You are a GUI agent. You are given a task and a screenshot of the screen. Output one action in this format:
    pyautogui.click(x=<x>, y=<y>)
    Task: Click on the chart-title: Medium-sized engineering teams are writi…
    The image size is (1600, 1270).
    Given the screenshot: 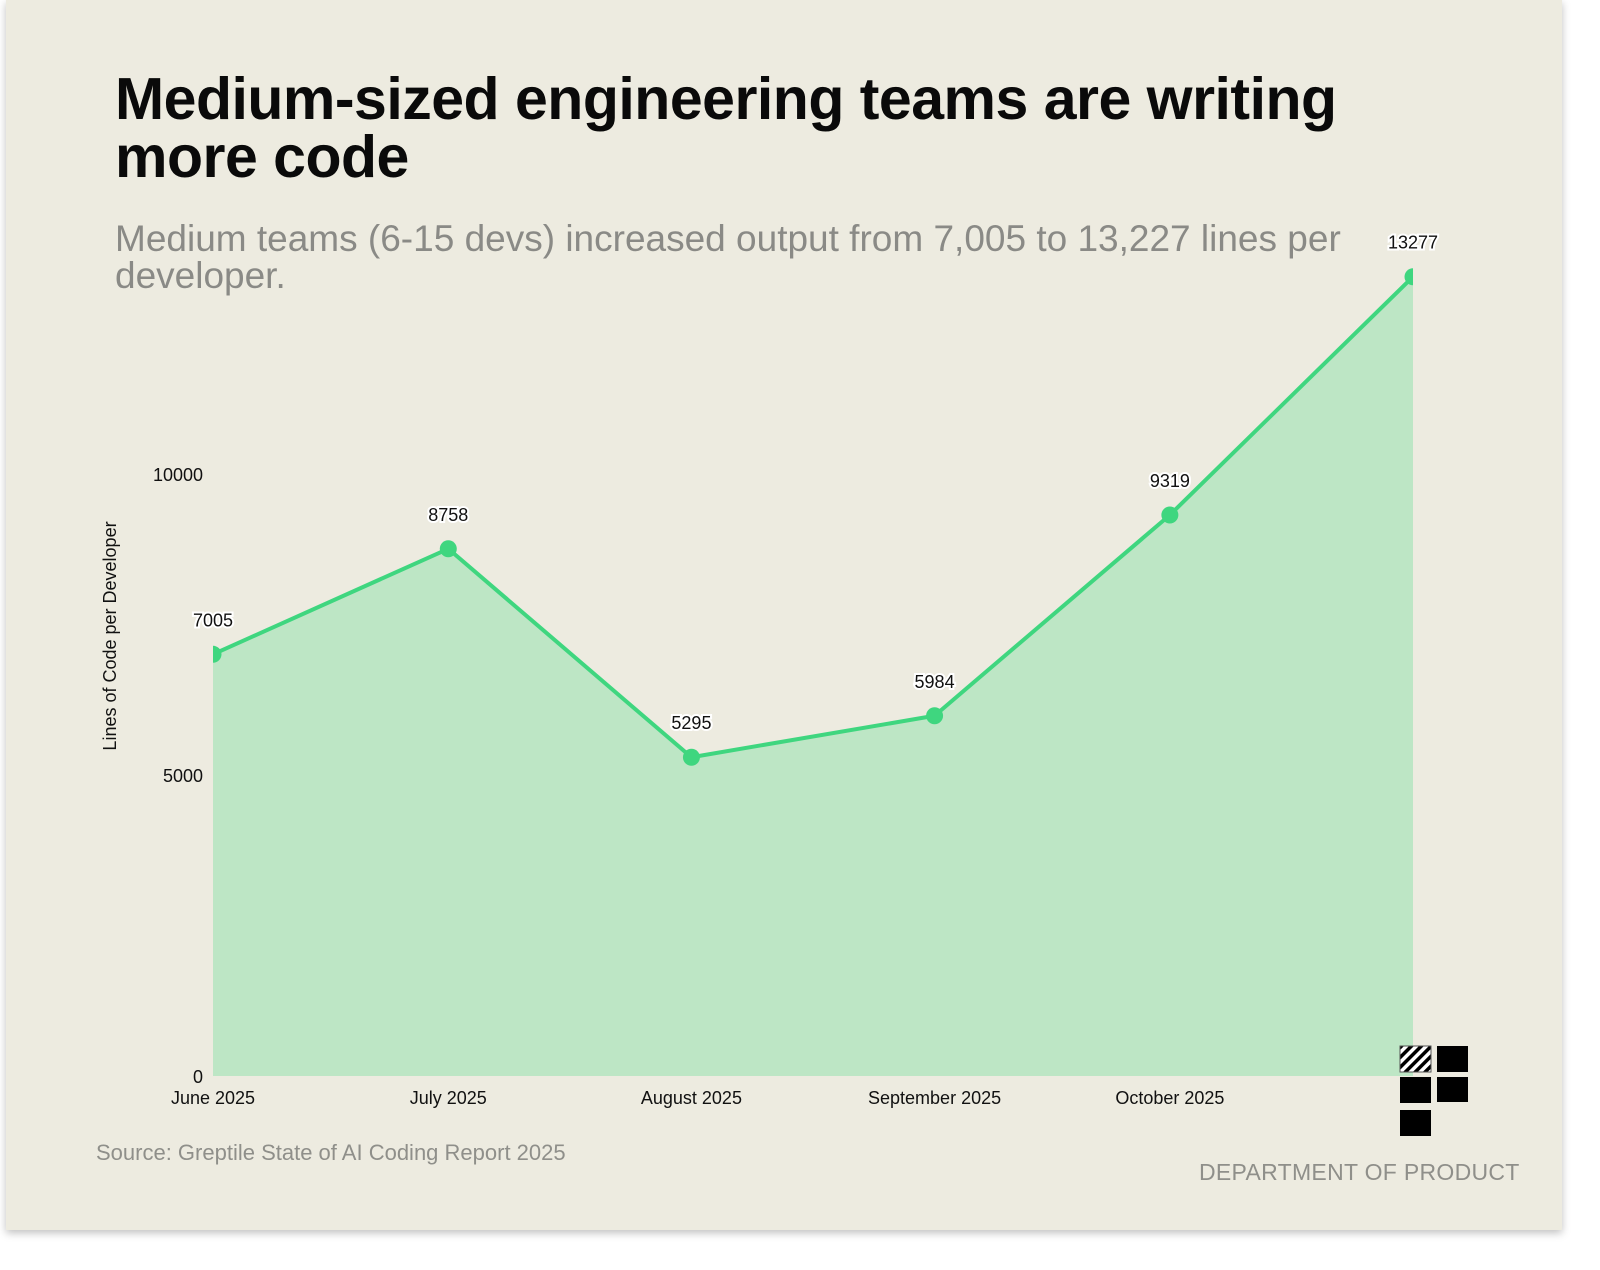 What is the action you would take?
    pyautogui.click(x=726, y=128)
    